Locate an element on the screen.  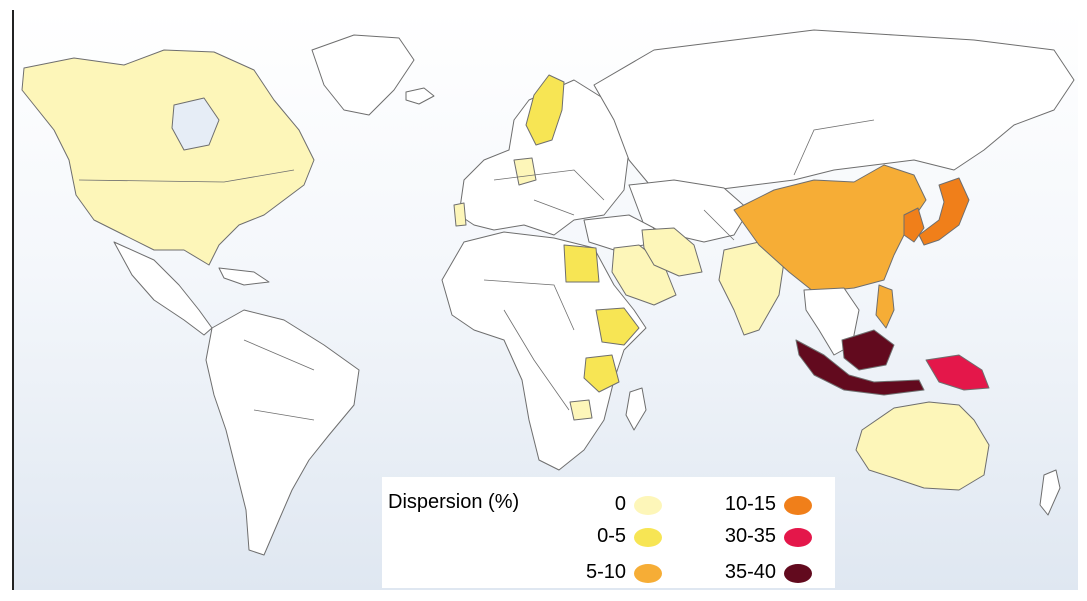
legend-item-4: 30-35 is located at coordinates (742, 537).